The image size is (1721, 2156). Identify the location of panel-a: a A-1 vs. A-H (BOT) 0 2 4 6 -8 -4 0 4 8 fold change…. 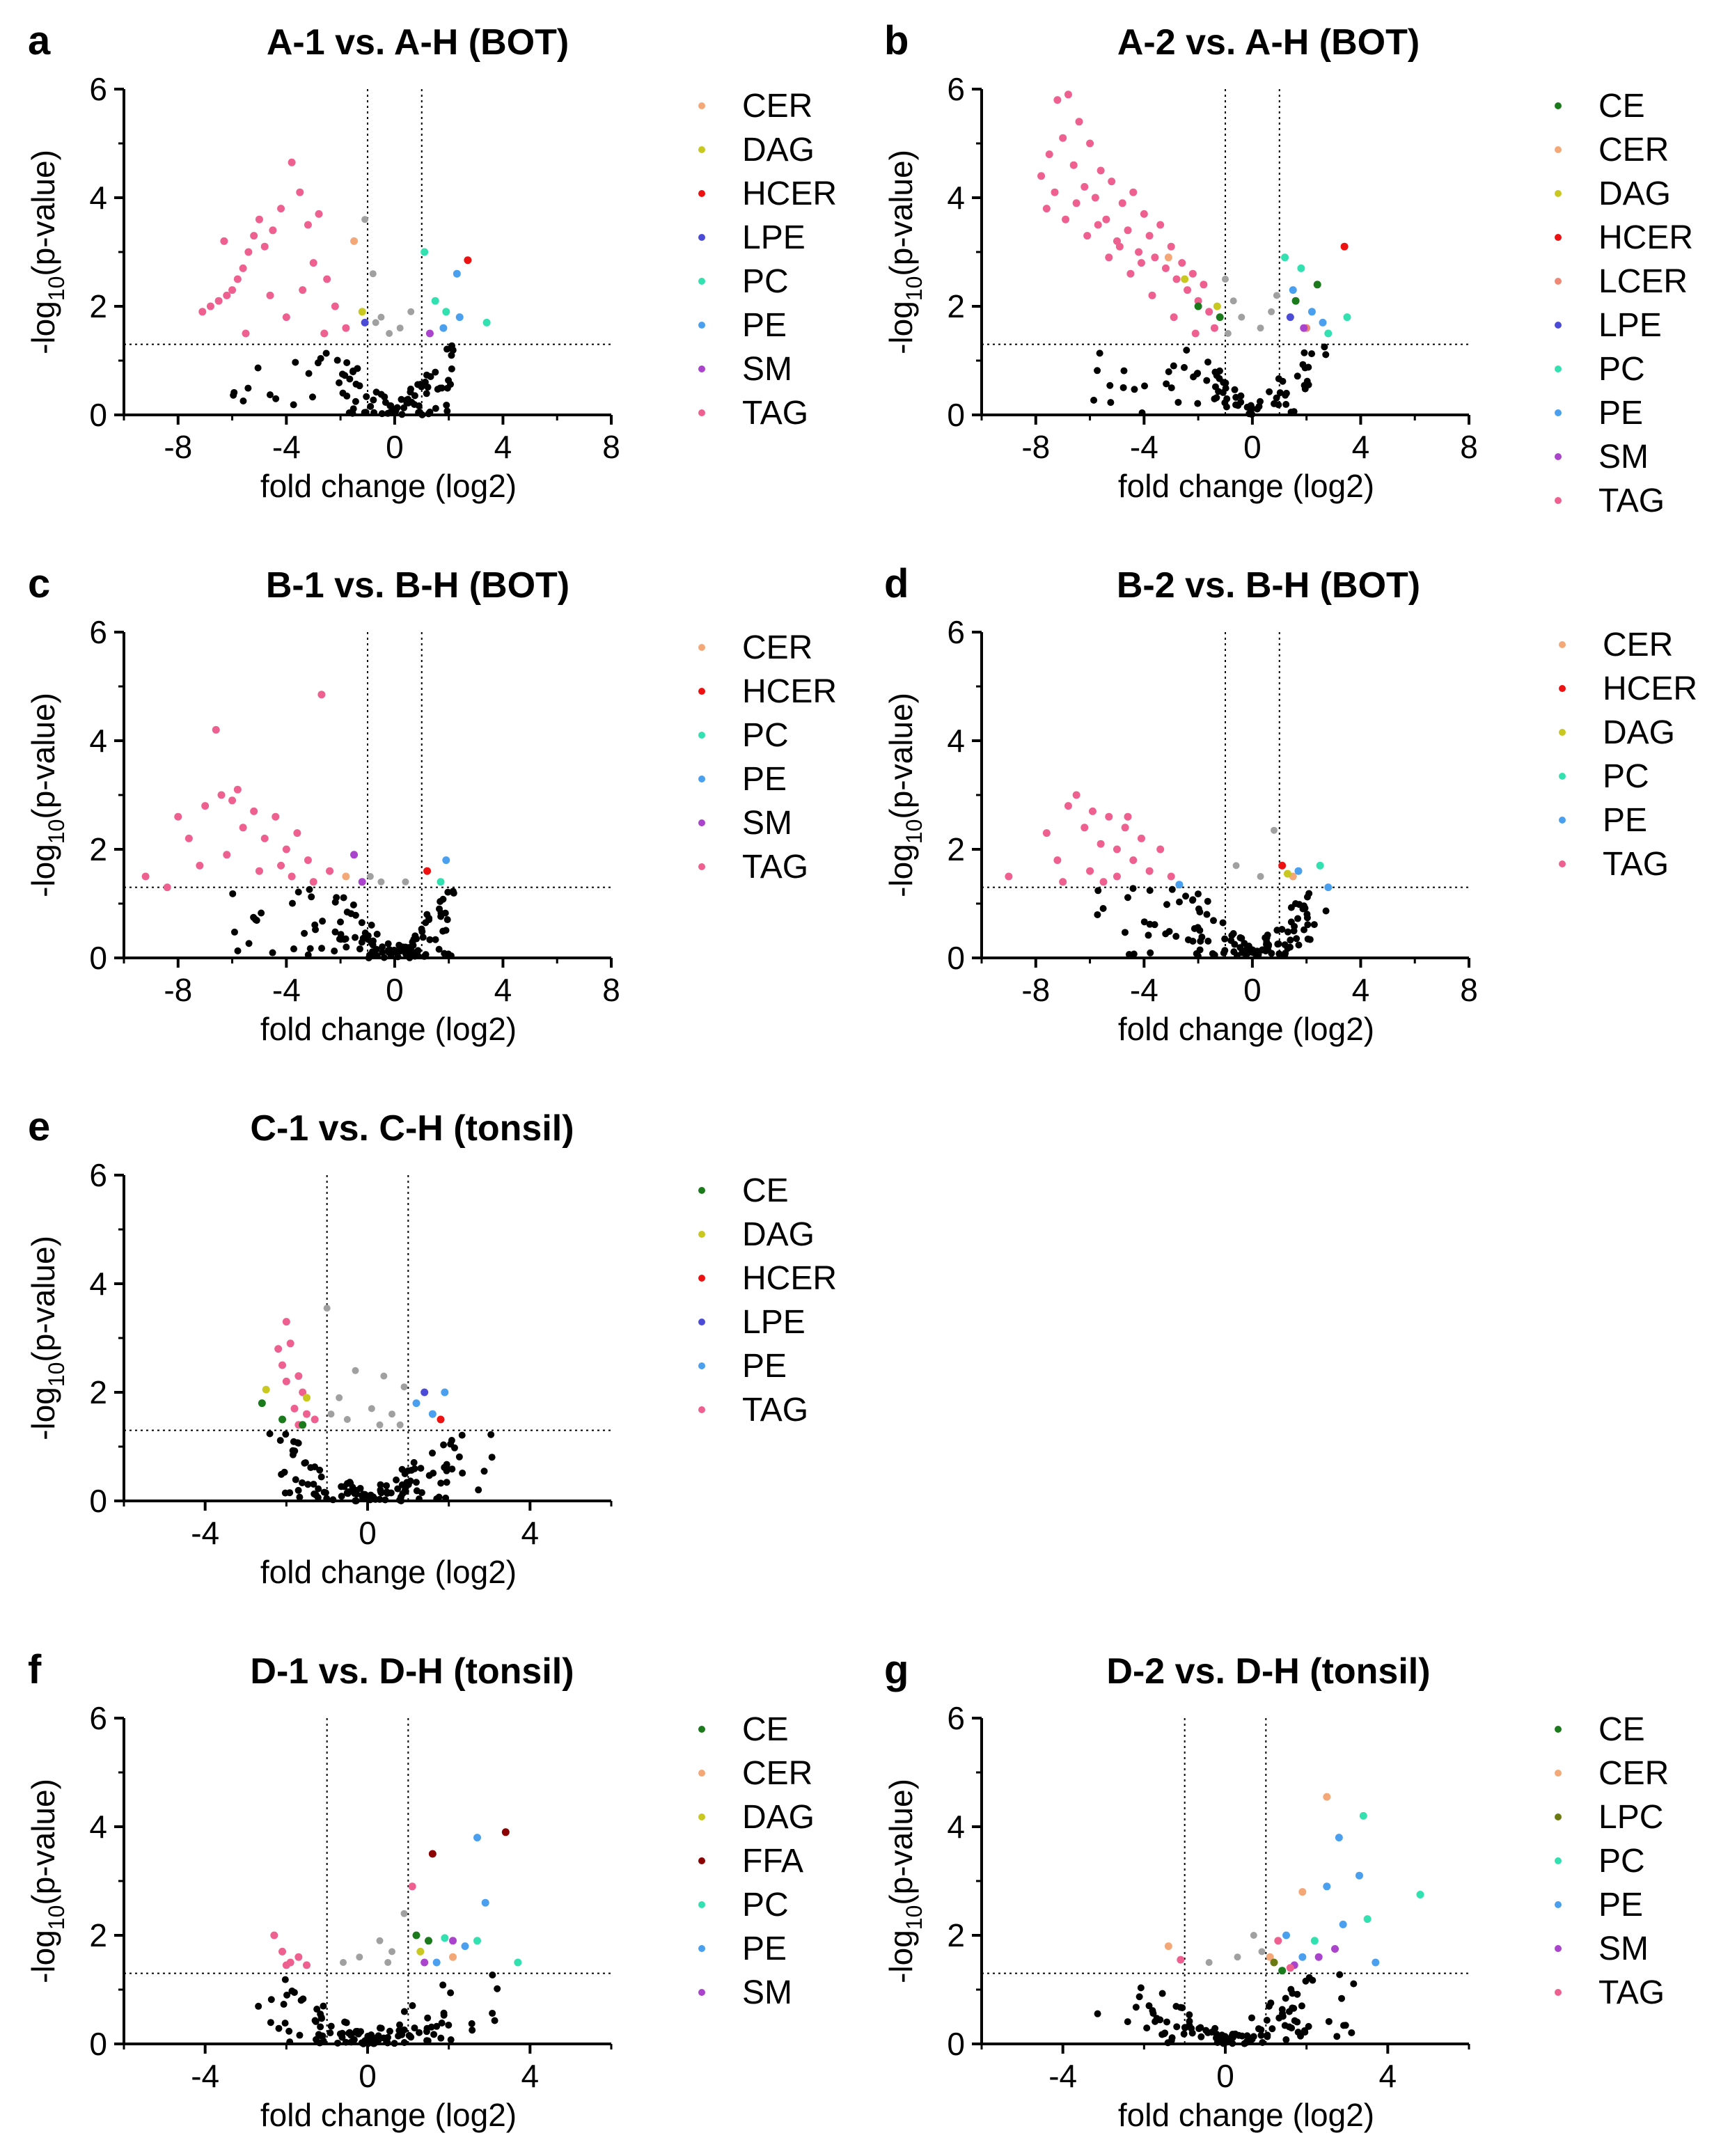
(431, 261).